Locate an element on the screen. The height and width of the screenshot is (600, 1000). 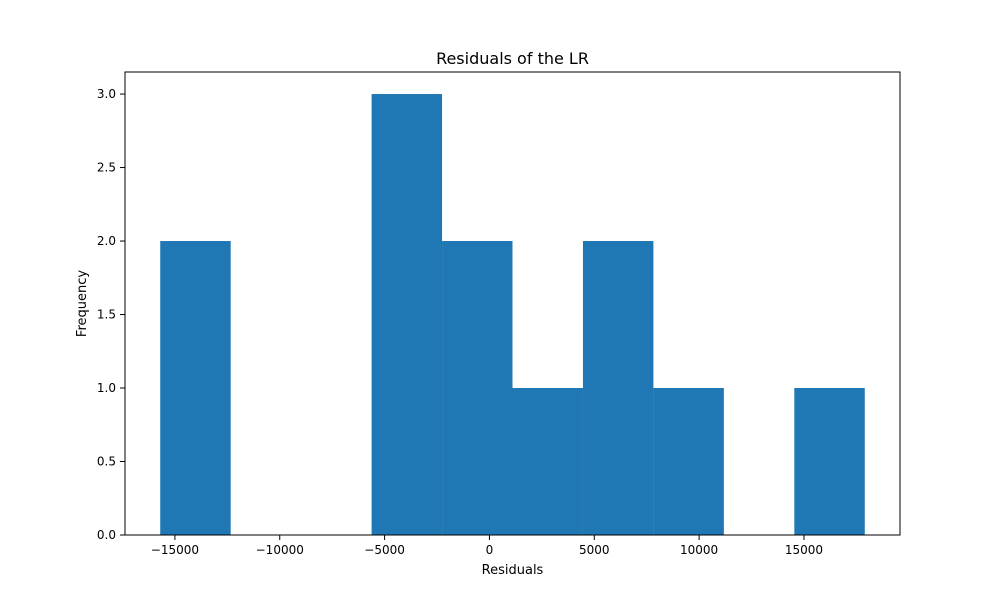
y-tick-label: 0.5 is located at coordinates (106, 462).